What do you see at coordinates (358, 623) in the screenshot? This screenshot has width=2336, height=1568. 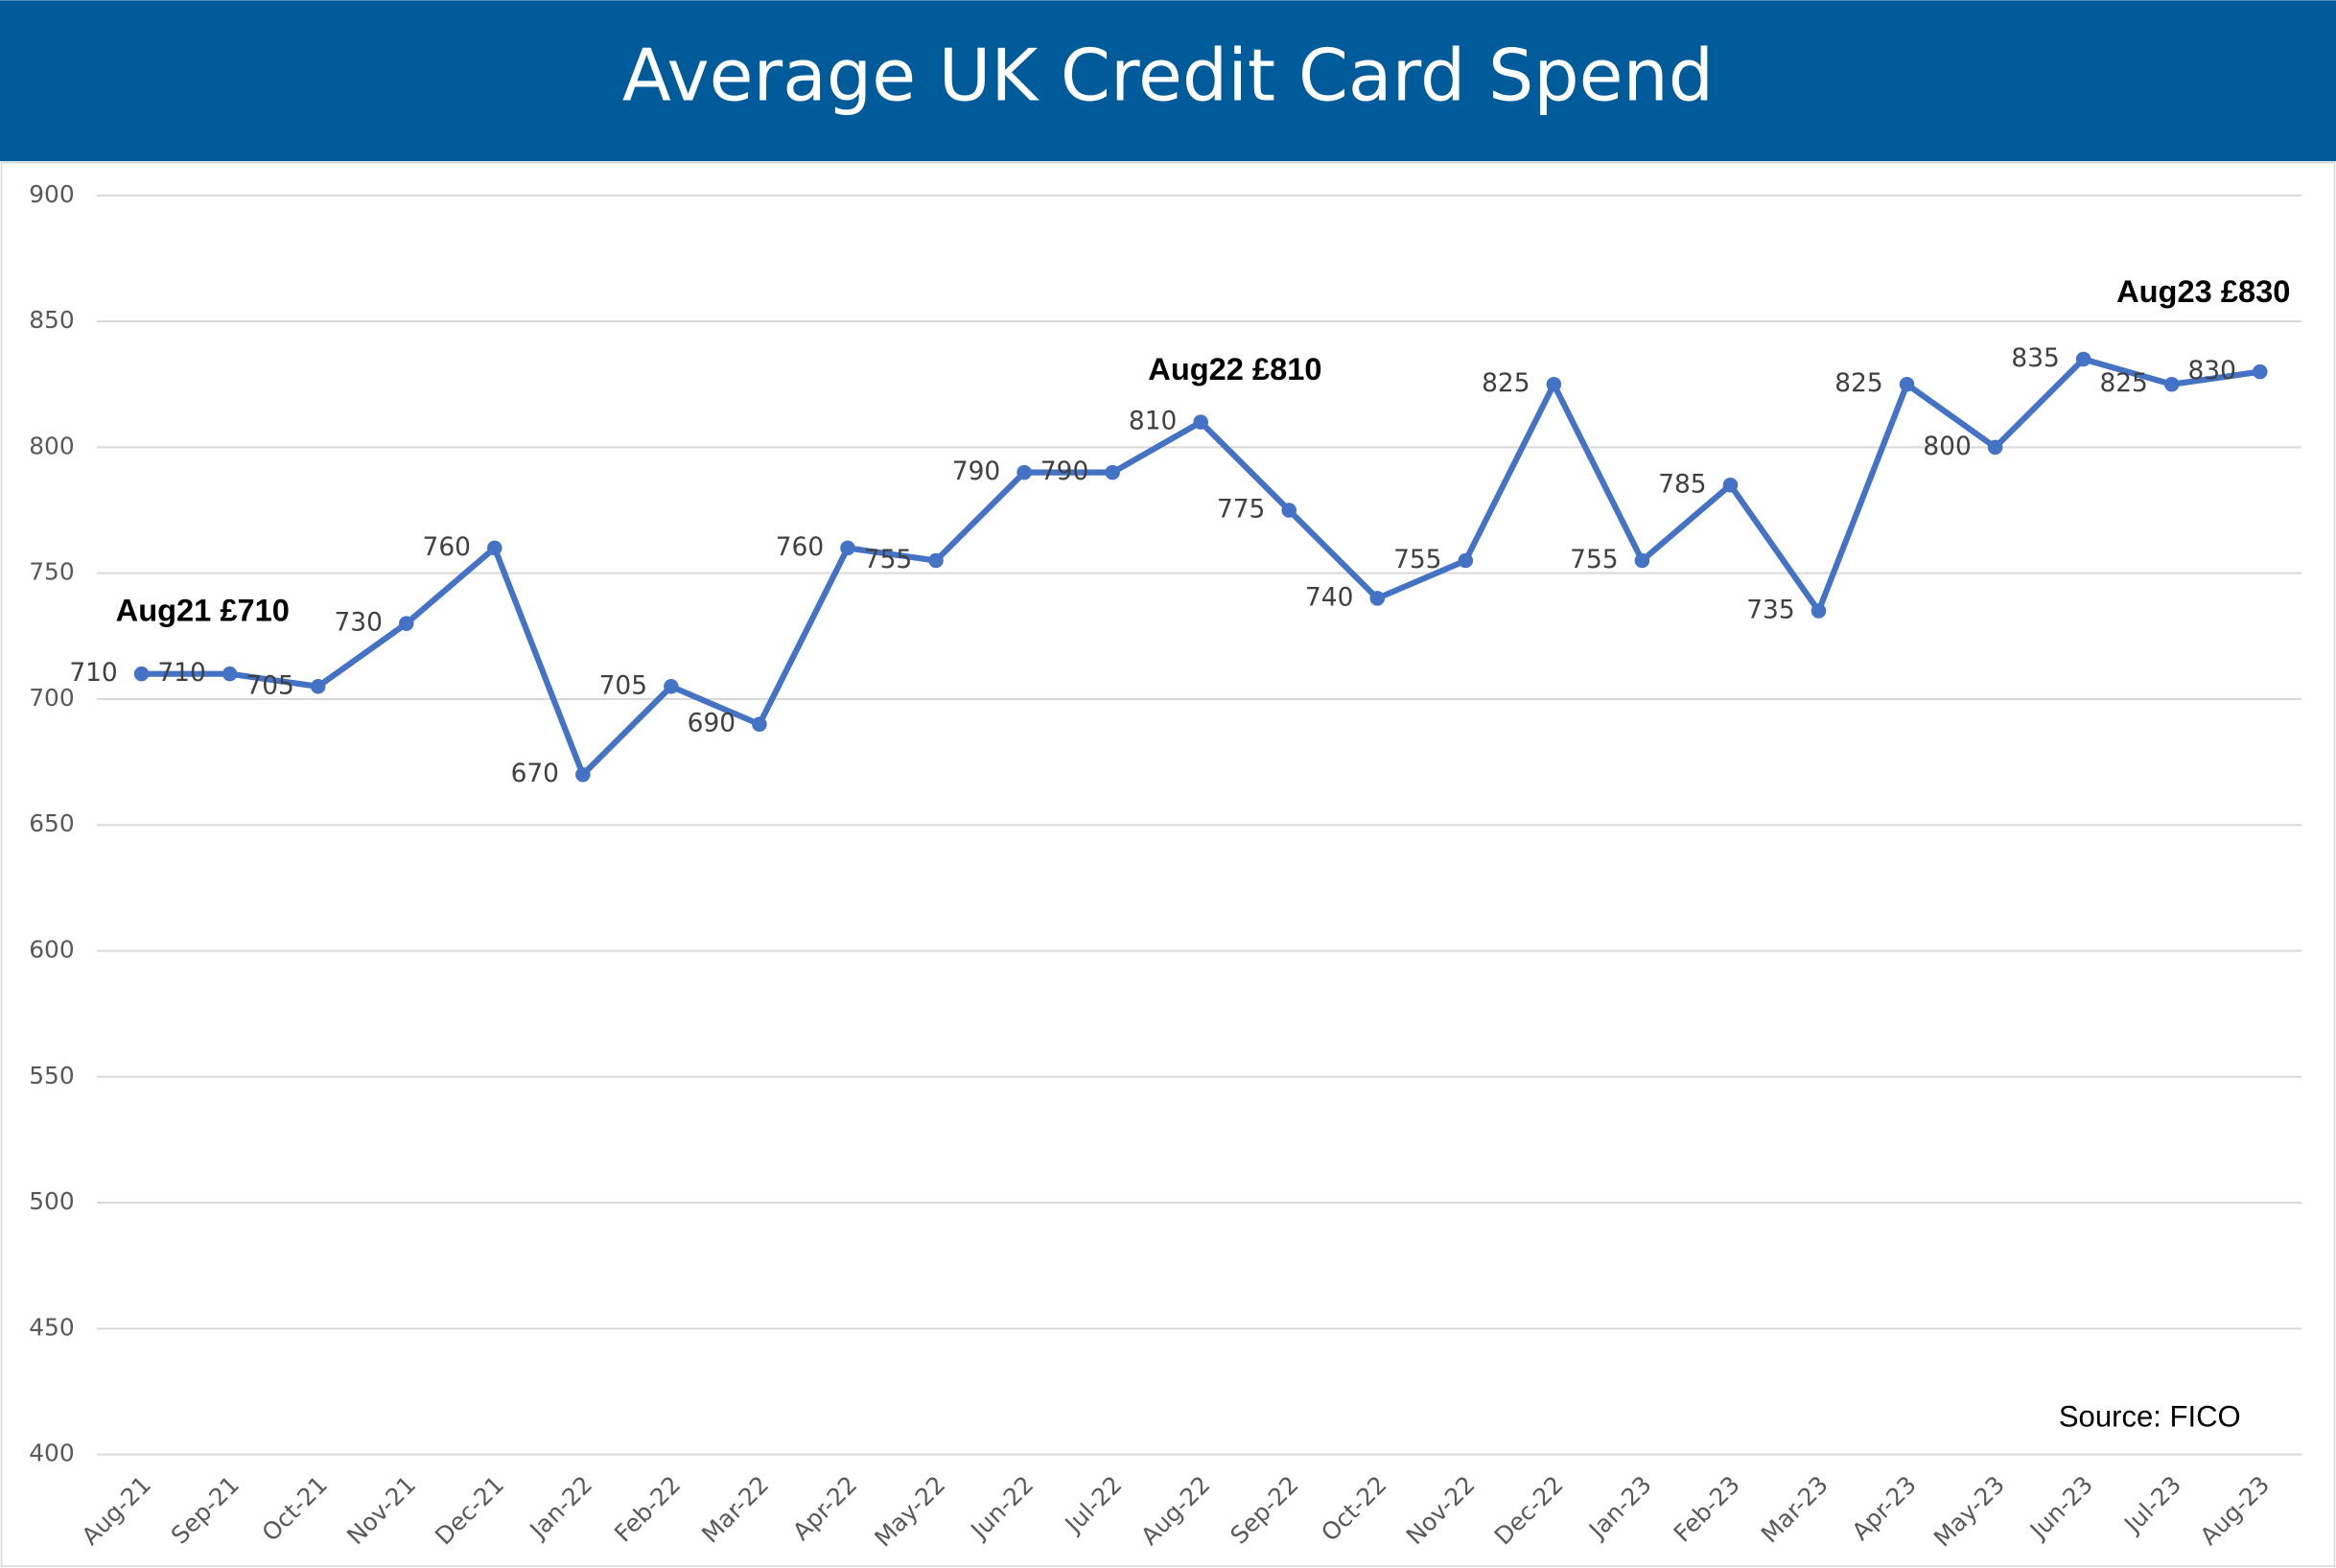 I see `data-label: 730` at bounding box center [358, 623].